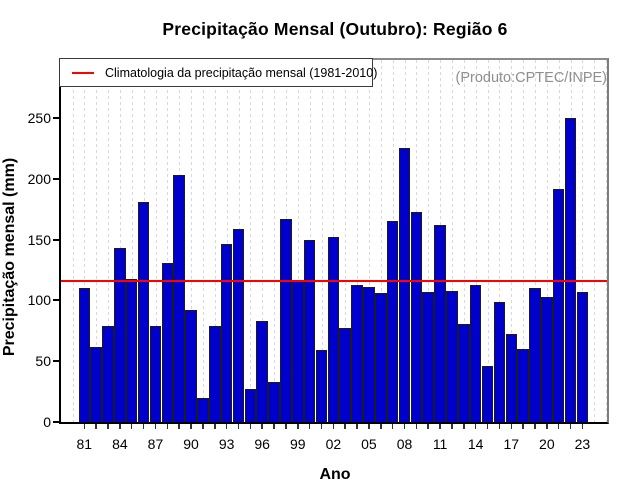 This screenshot has height=500, width=640. What do you see at coordinates (39, 239) in the screenshot?
I see `y-tick-label-150: 150` at bounding box center [39, 239].